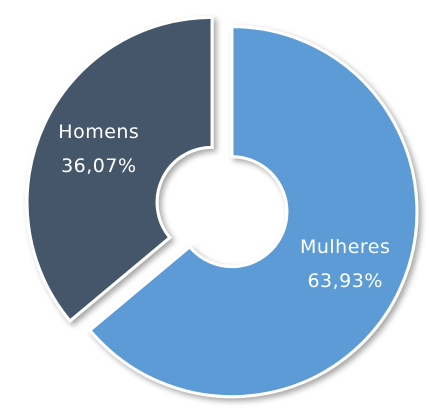  Describe the element at coordinates (98, 166) in the screenshot. I see `slice-value-label: 36,07%` at that location.